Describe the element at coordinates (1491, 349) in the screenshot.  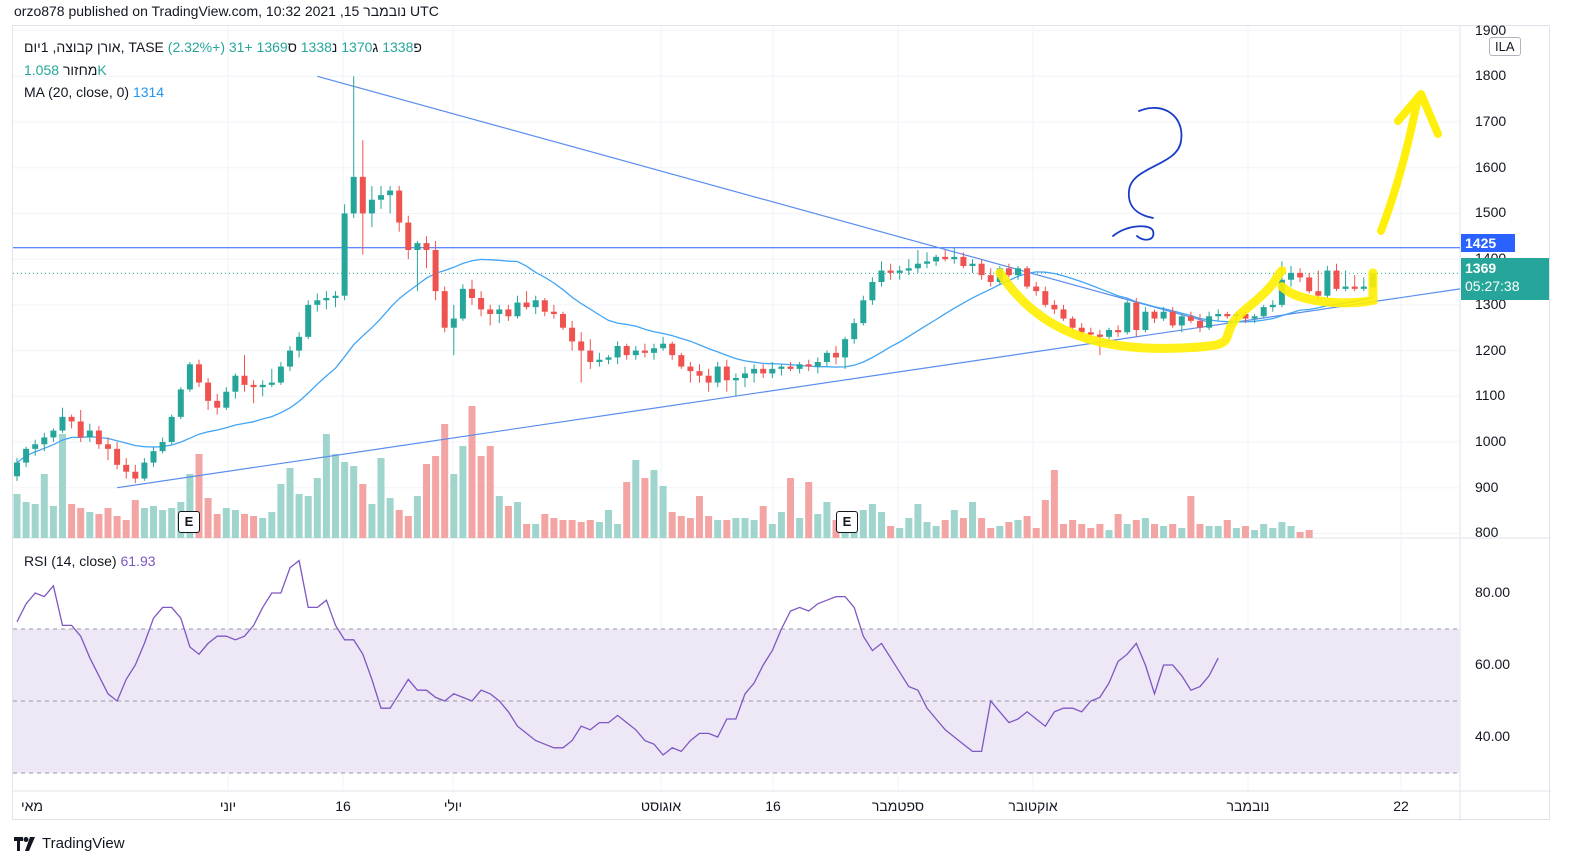
I see `price-tick: 1200` at that location.